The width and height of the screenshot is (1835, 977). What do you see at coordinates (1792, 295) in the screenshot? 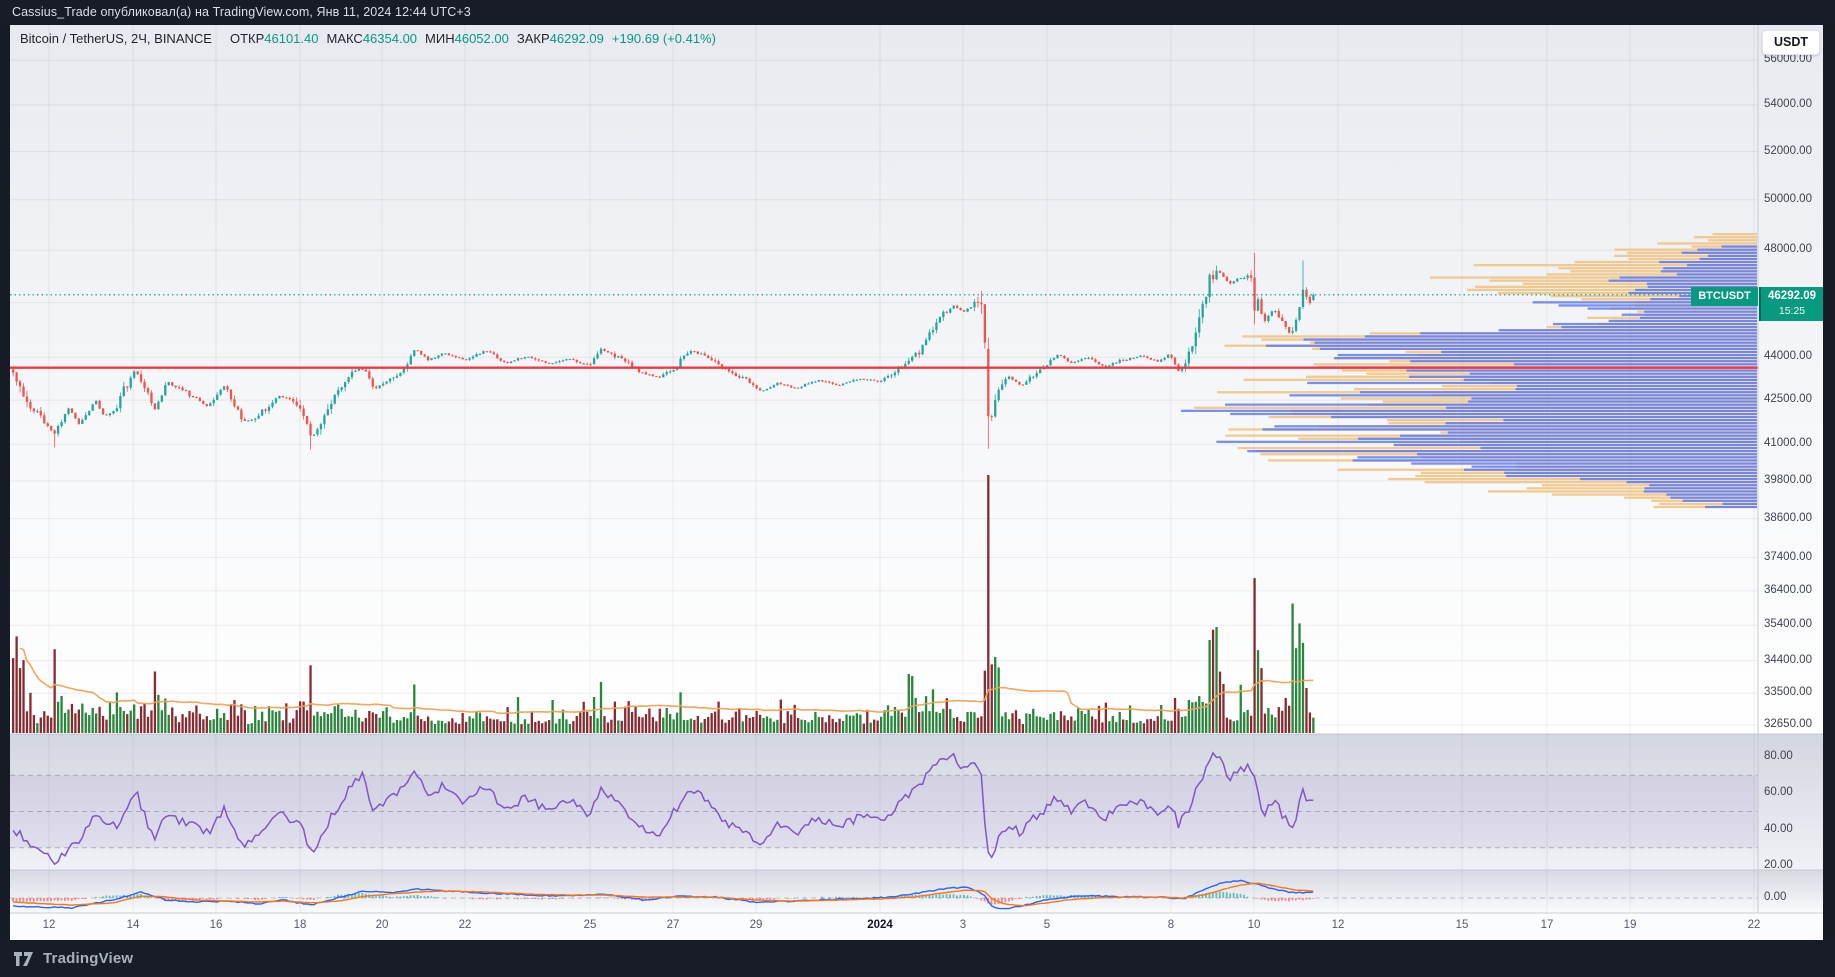
I see `last-price-value: 46292.09` at bounding box center [1792, 295].